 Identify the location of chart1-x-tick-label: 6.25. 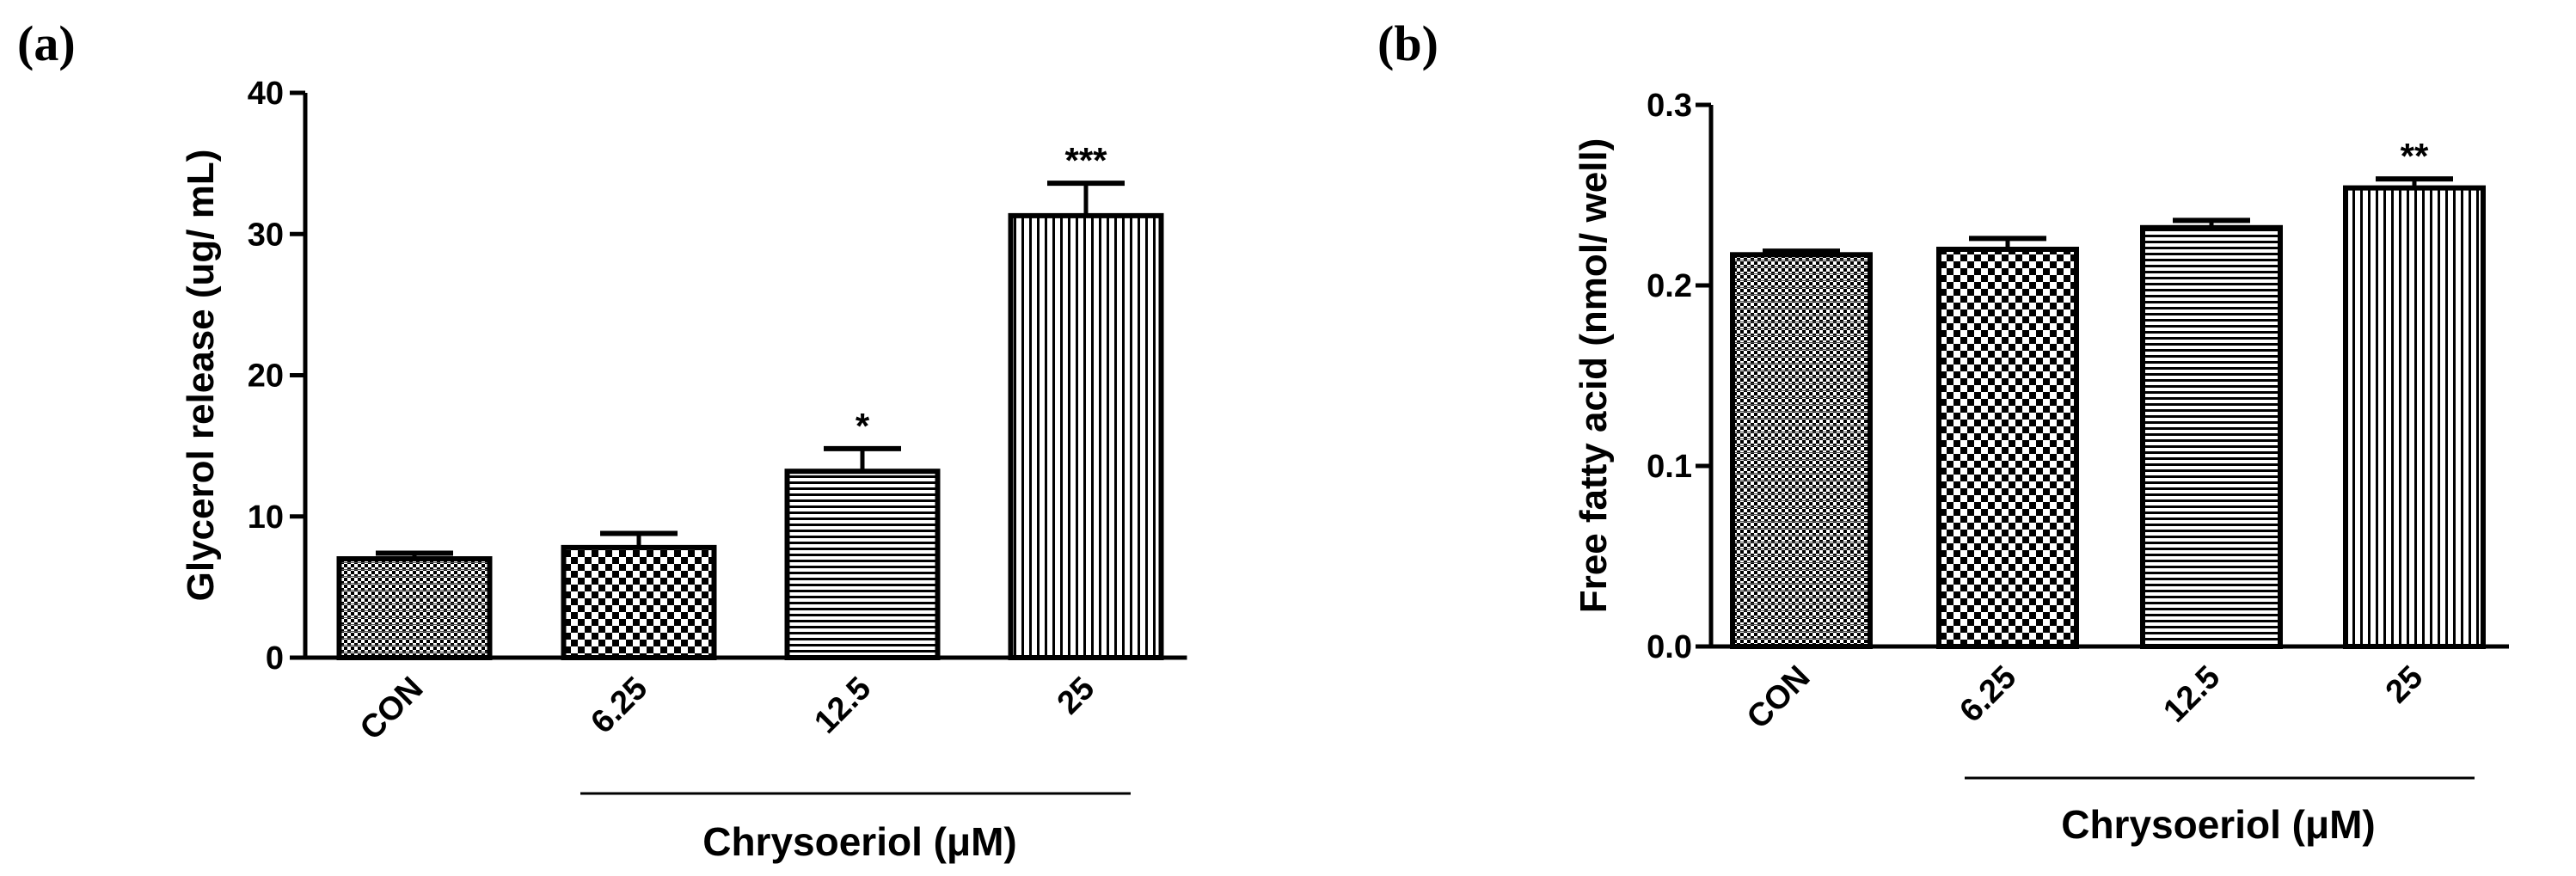
(1988, 694).